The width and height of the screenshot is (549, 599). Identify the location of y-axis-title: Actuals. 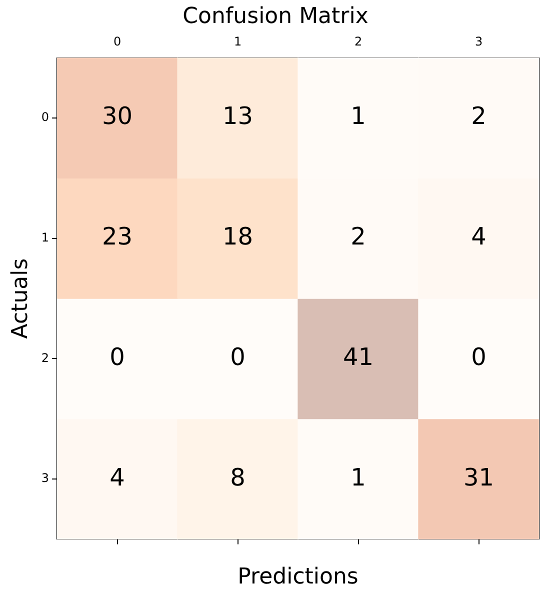
(20, 298).